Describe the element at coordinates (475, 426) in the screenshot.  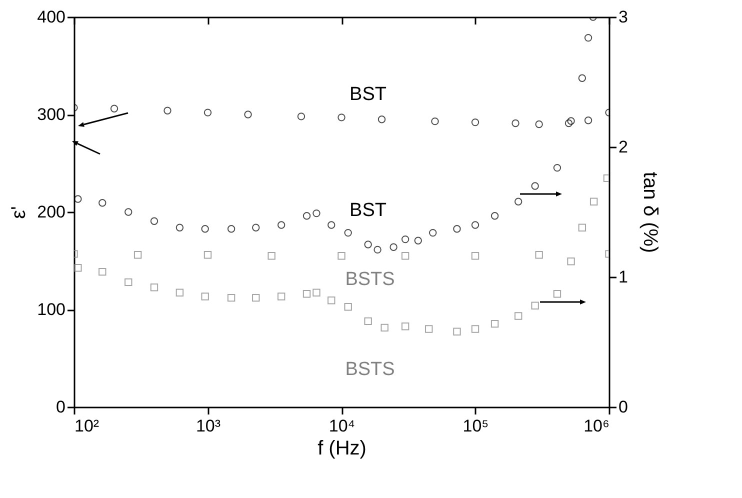
I see `x-tick-label: 10⁵` at that location.